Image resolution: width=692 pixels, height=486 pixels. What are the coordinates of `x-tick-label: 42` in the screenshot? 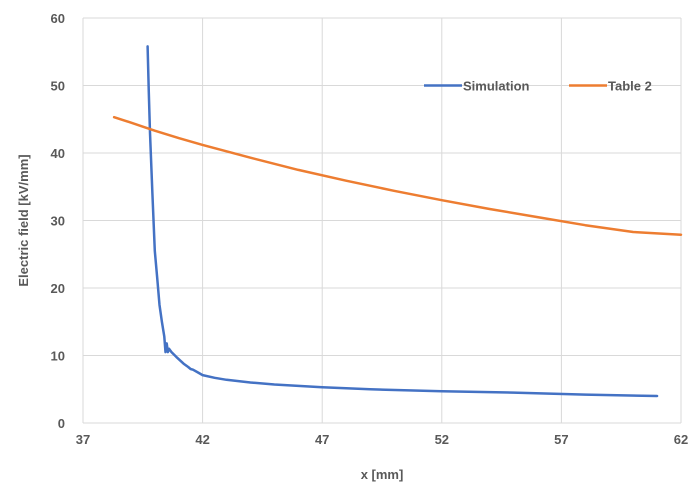 It's located at (202, 439).